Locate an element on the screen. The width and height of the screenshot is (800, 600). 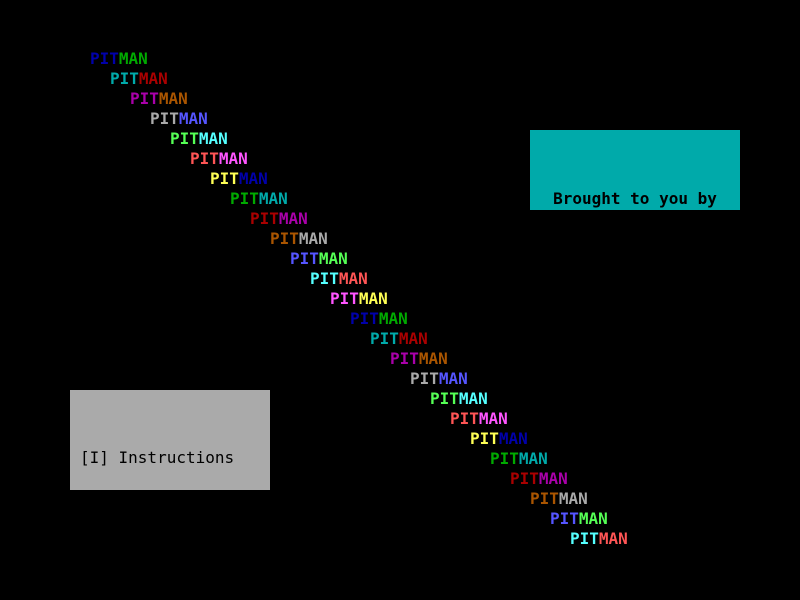
menu-item-instructions: [I] Instructions is located at coordinates (157, 457).